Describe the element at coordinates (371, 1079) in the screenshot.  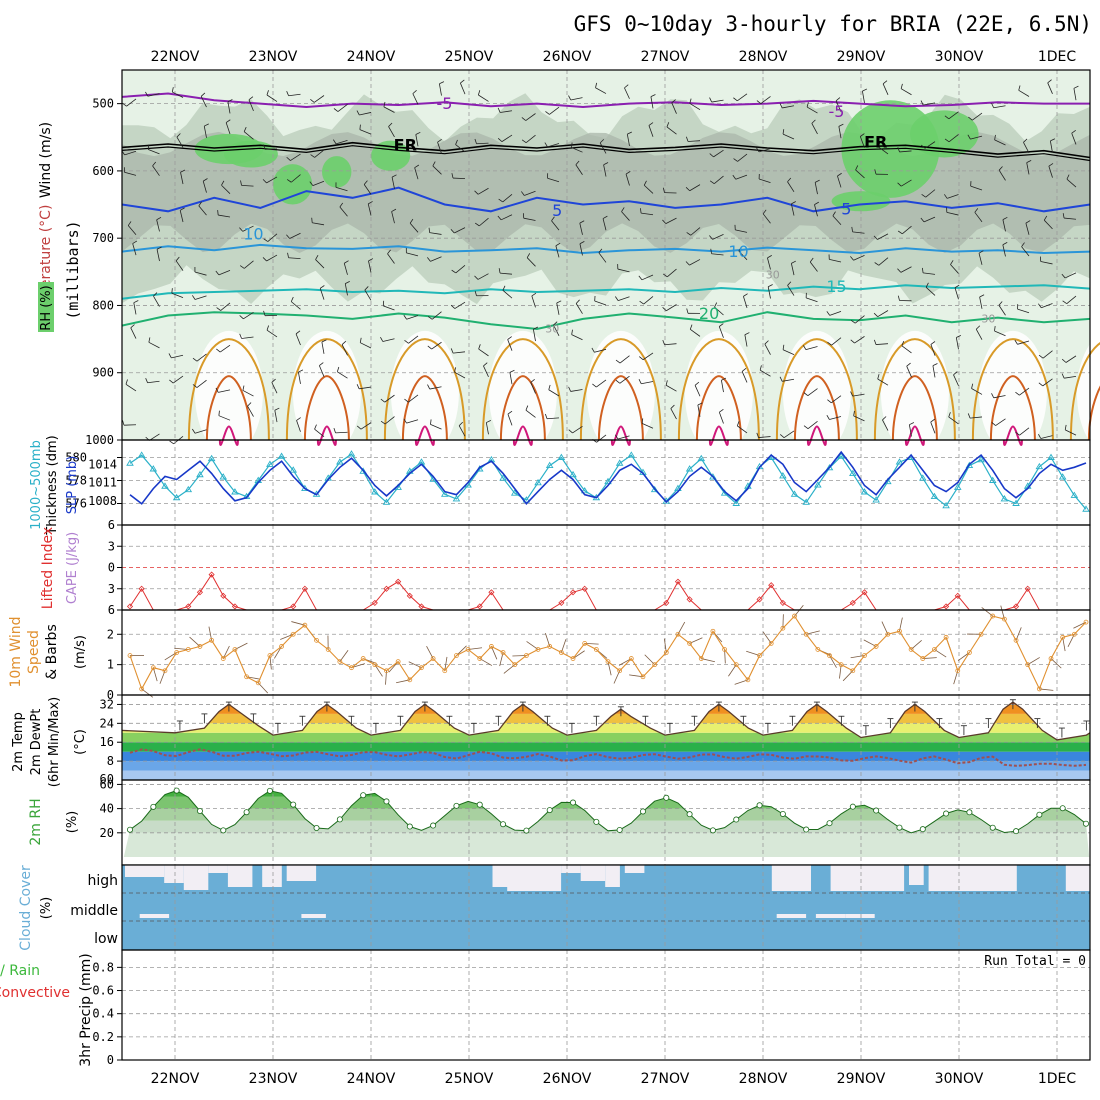
I see `date-label-bottom: 24NOV` at that location.